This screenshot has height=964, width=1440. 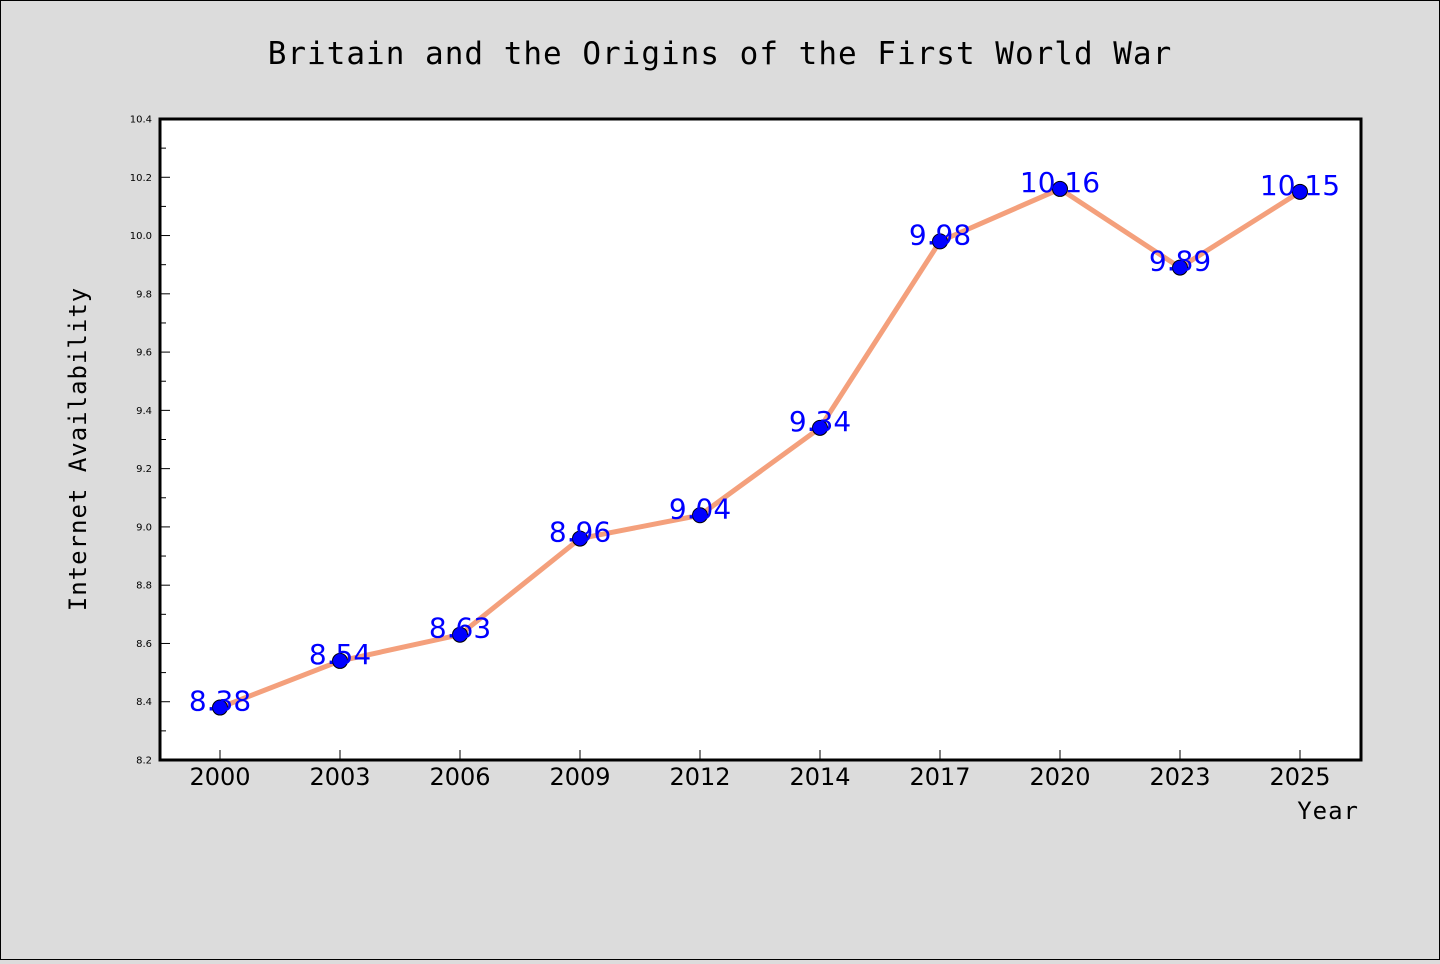 I want to click on y-tick-label: 9.8, so click(x=144, y=294).